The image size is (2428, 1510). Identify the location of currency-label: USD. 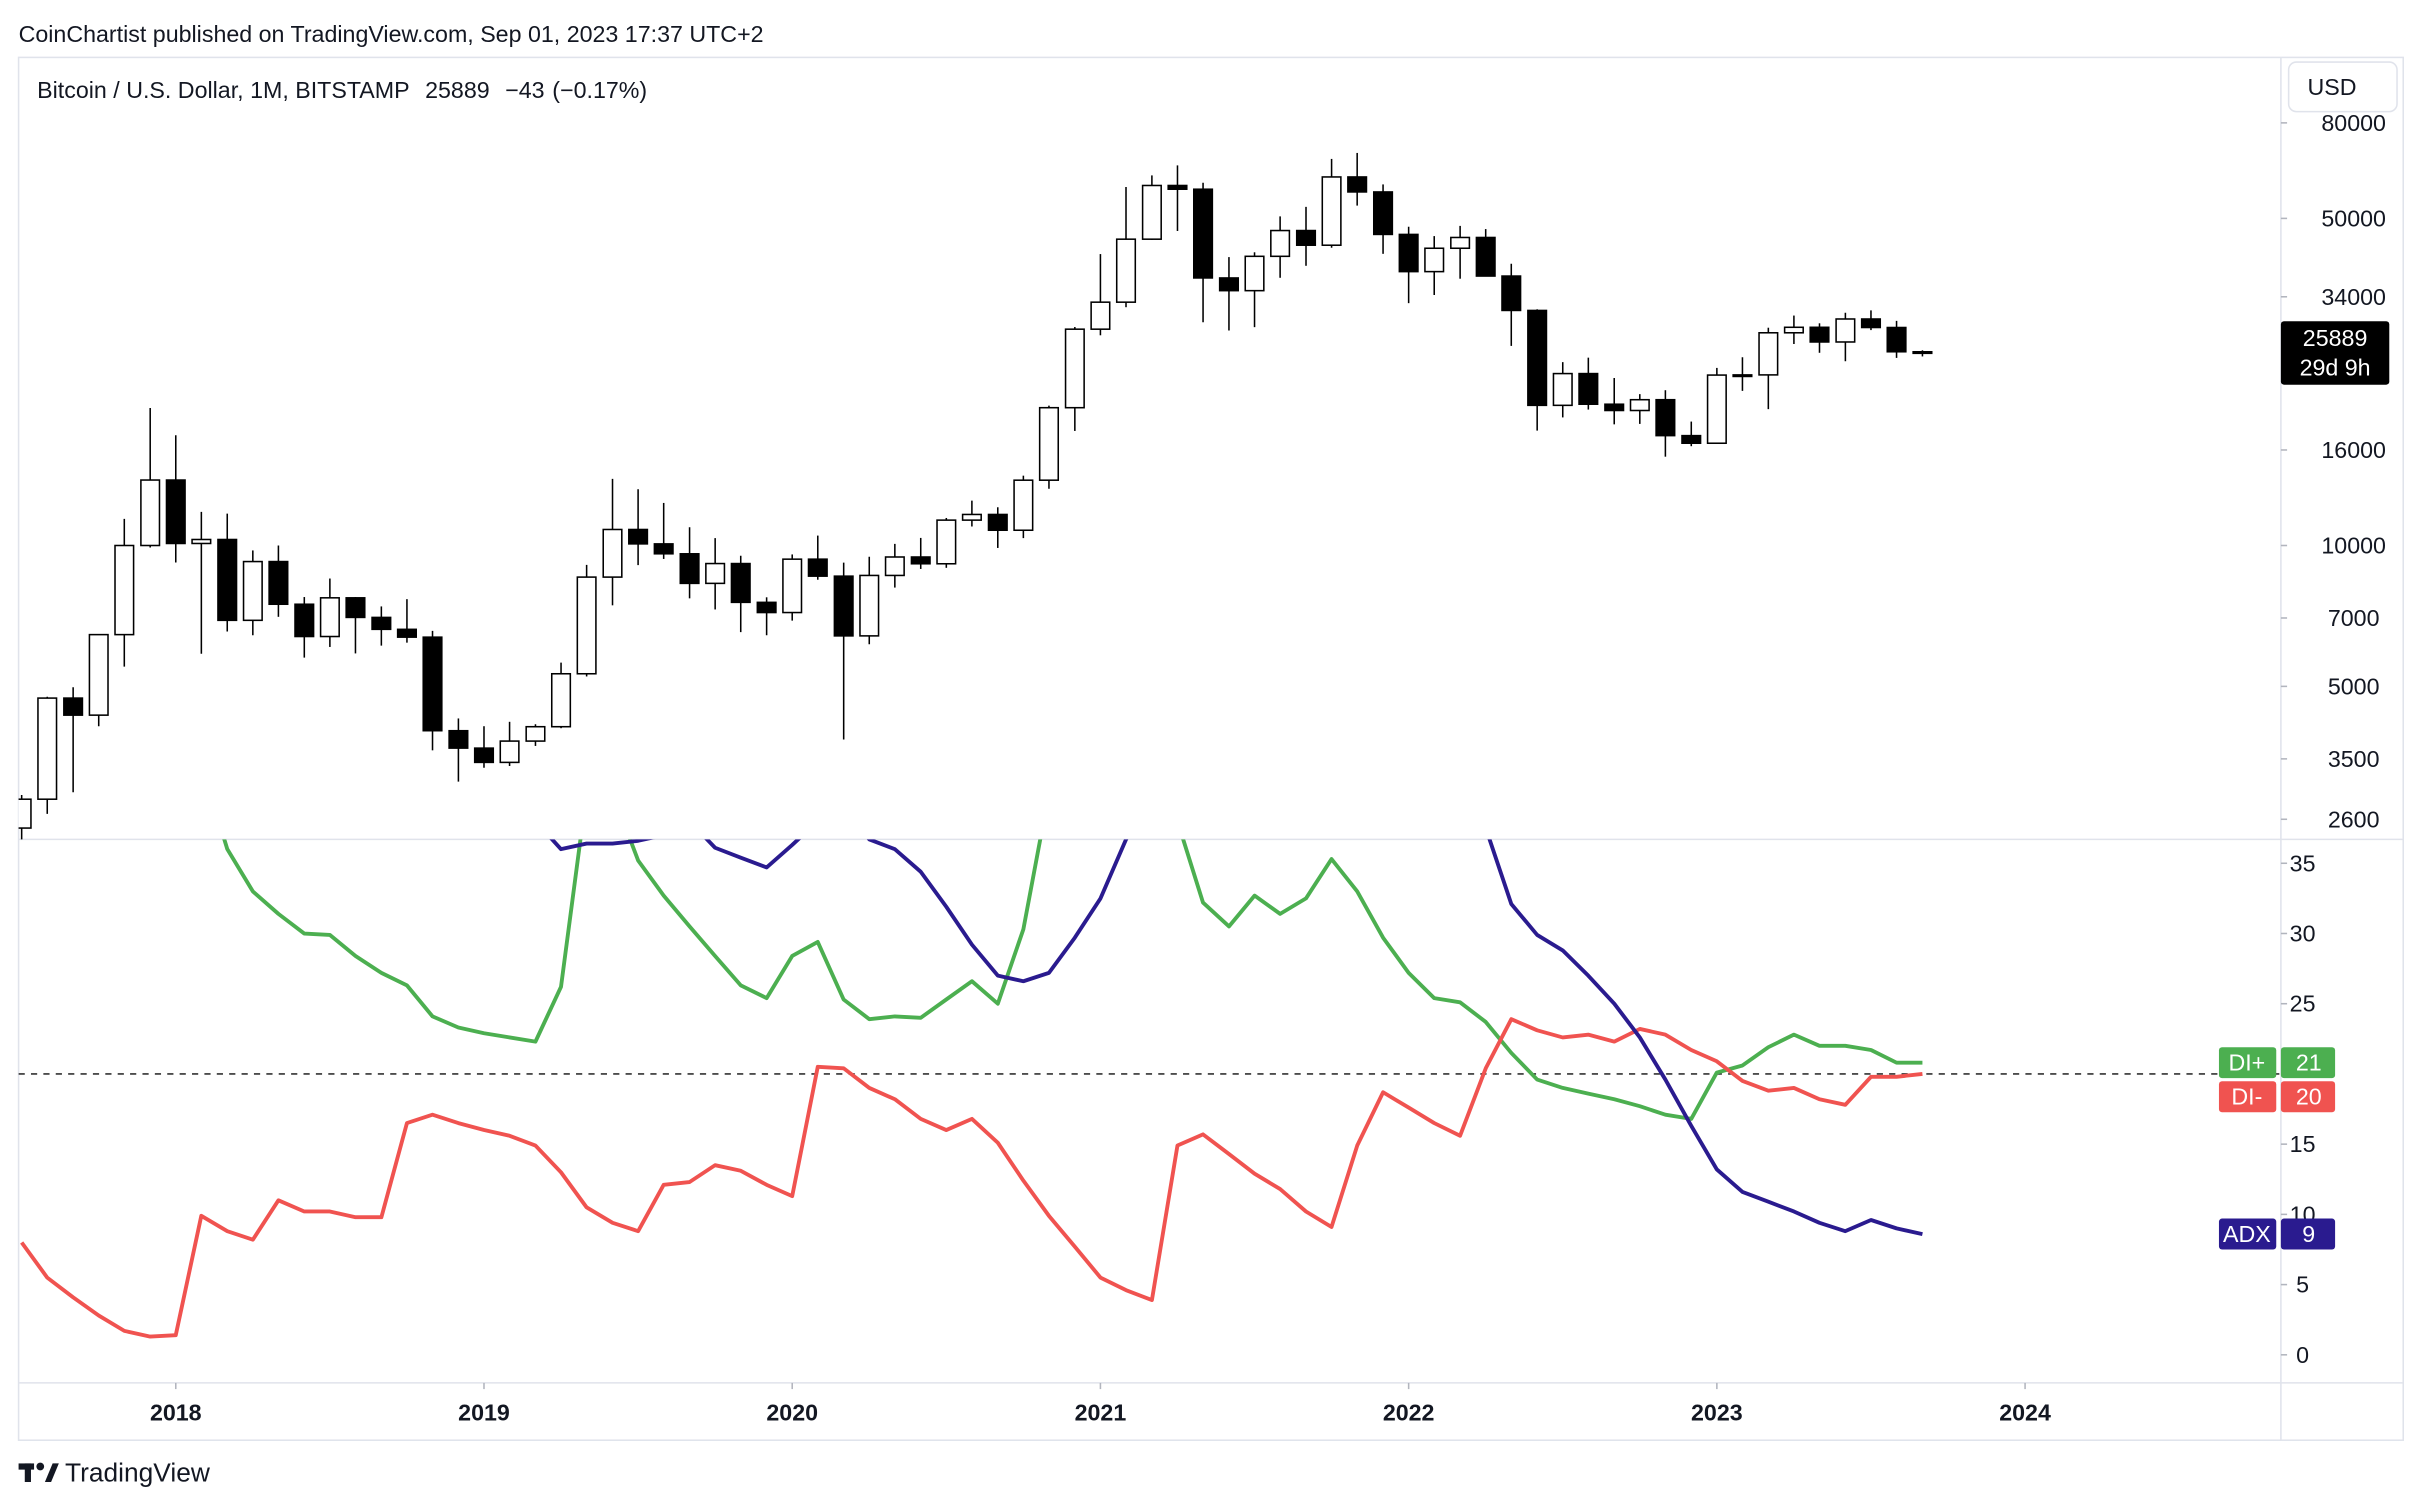
(2331, 87).